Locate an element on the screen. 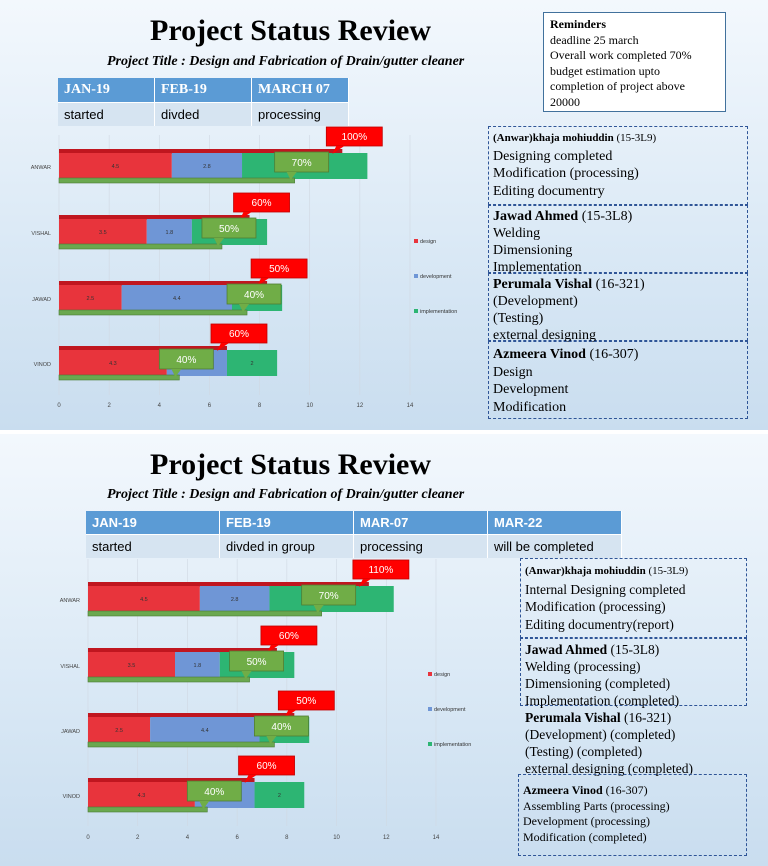 The width and height of the screenshot is (768, 866). member-task: Welding is located at coordinates (517, 233).